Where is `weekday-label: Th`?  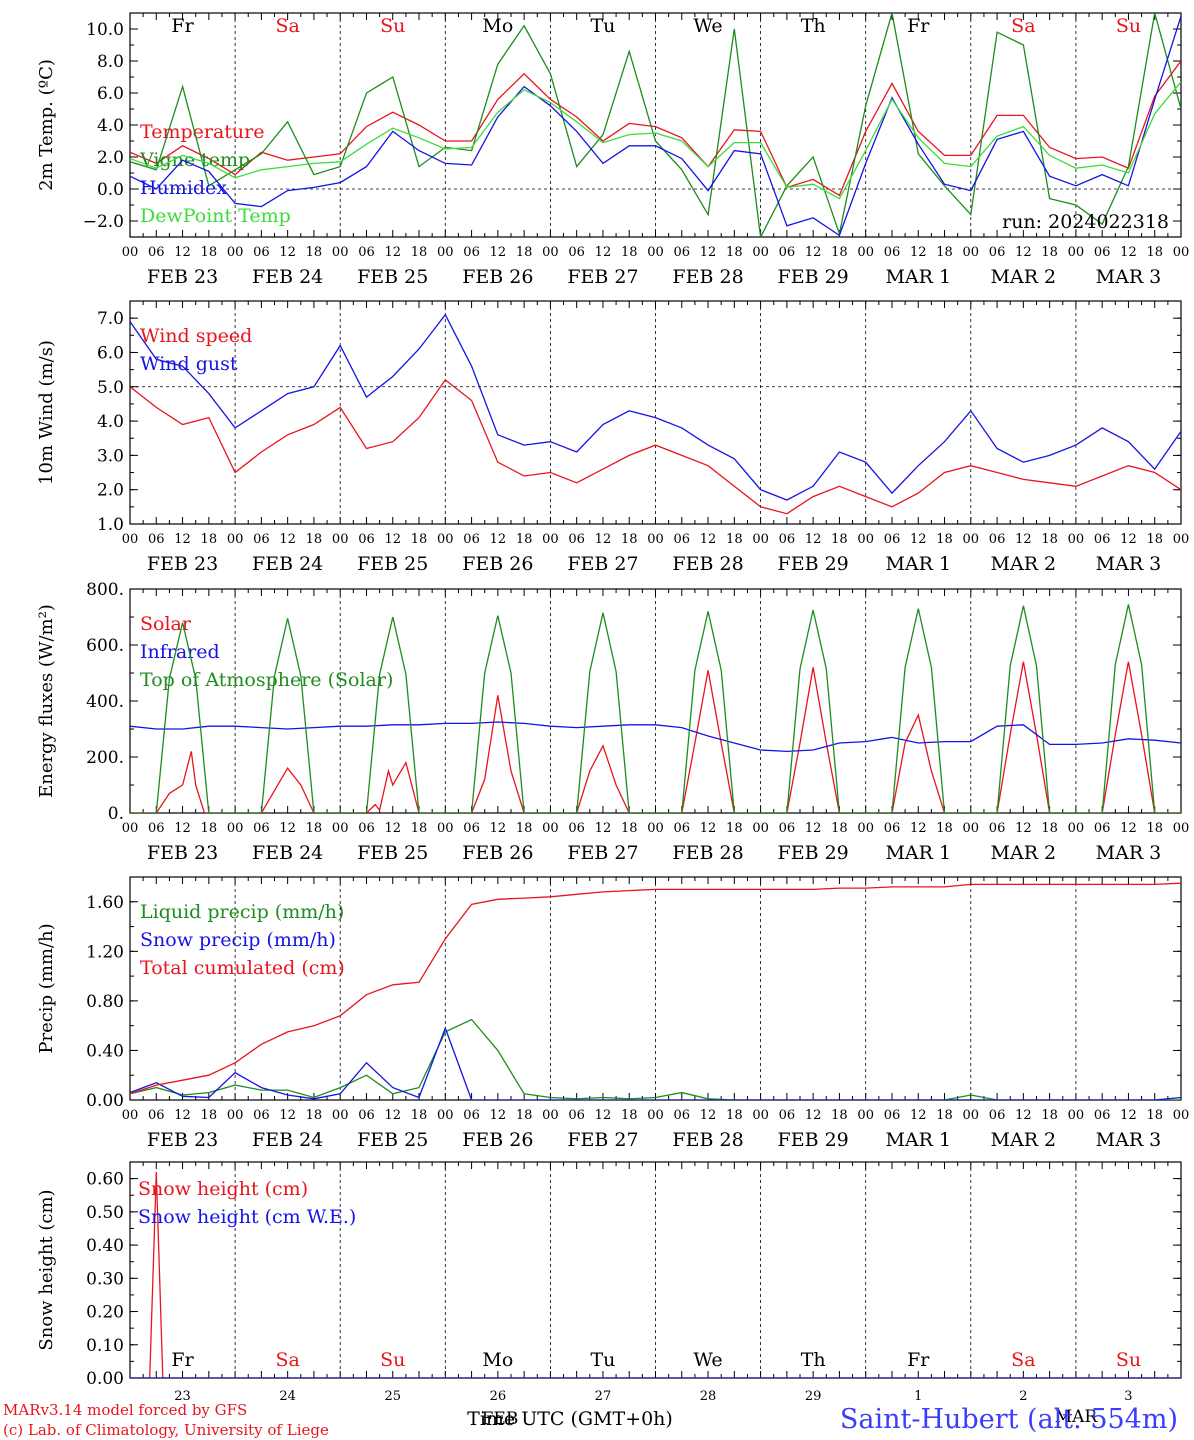 weekday-label: Th is located at coordinates (813, 26).